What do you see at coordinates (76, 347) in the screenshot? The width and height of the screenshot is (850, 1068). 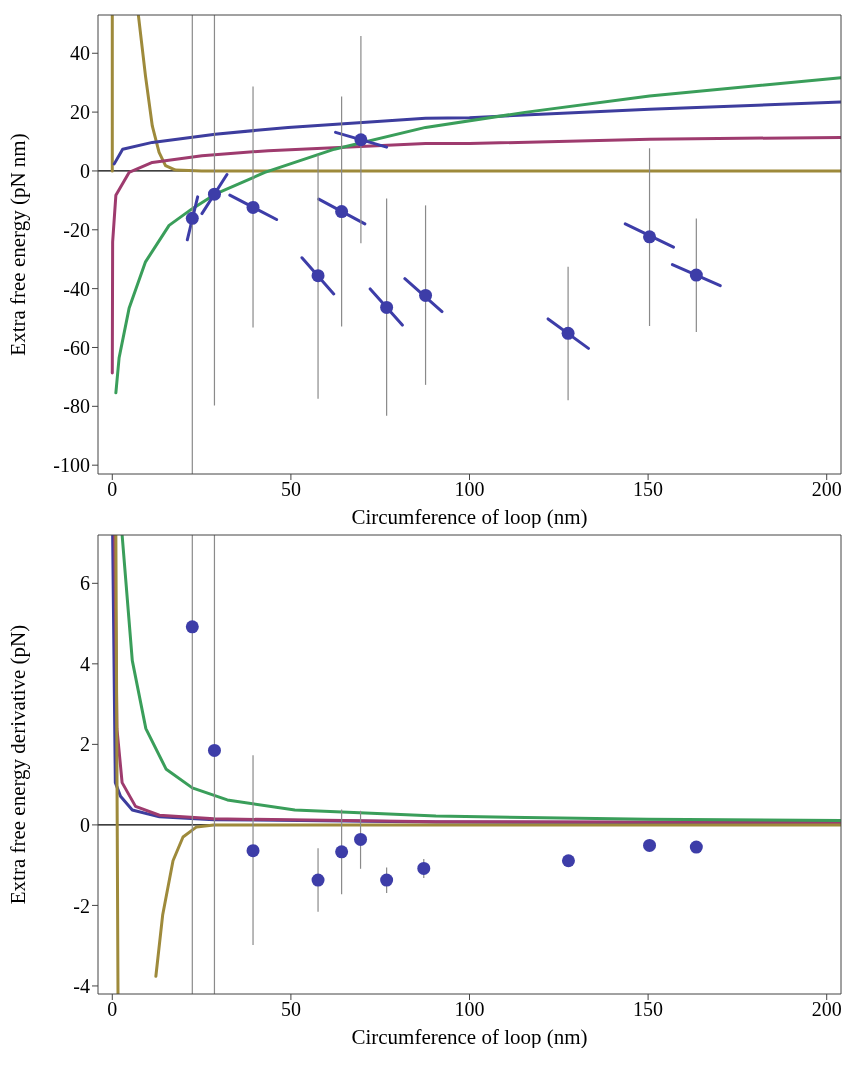 I see `y-tick-label: -60` at bounding box center [76, 347].